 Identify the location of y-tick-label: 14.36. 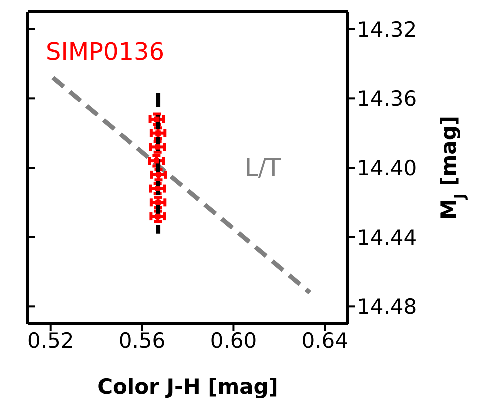
(387, 99).